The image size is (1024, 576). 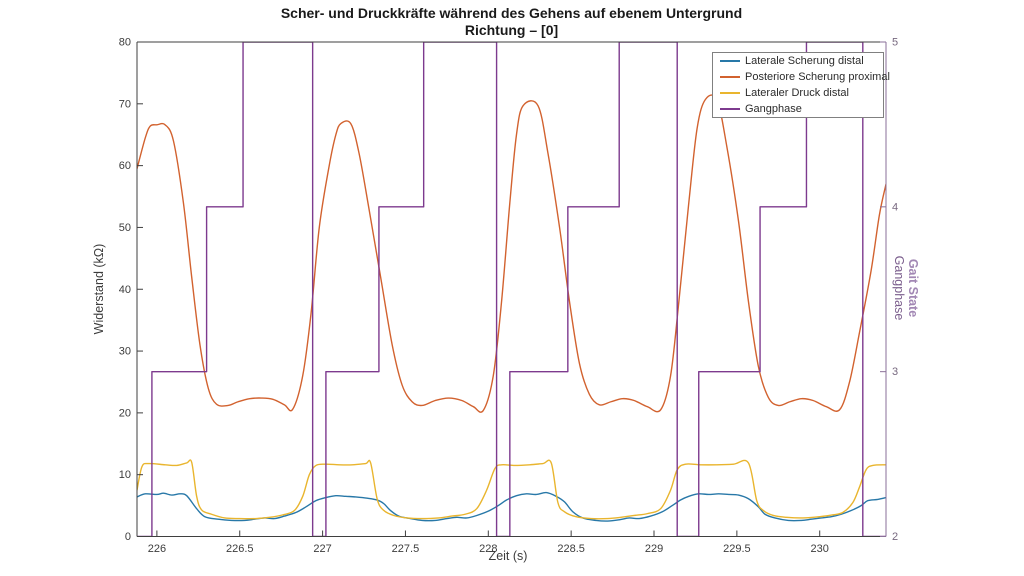 I want to click on x-tick-label: 228, so click(x=488, y=549).